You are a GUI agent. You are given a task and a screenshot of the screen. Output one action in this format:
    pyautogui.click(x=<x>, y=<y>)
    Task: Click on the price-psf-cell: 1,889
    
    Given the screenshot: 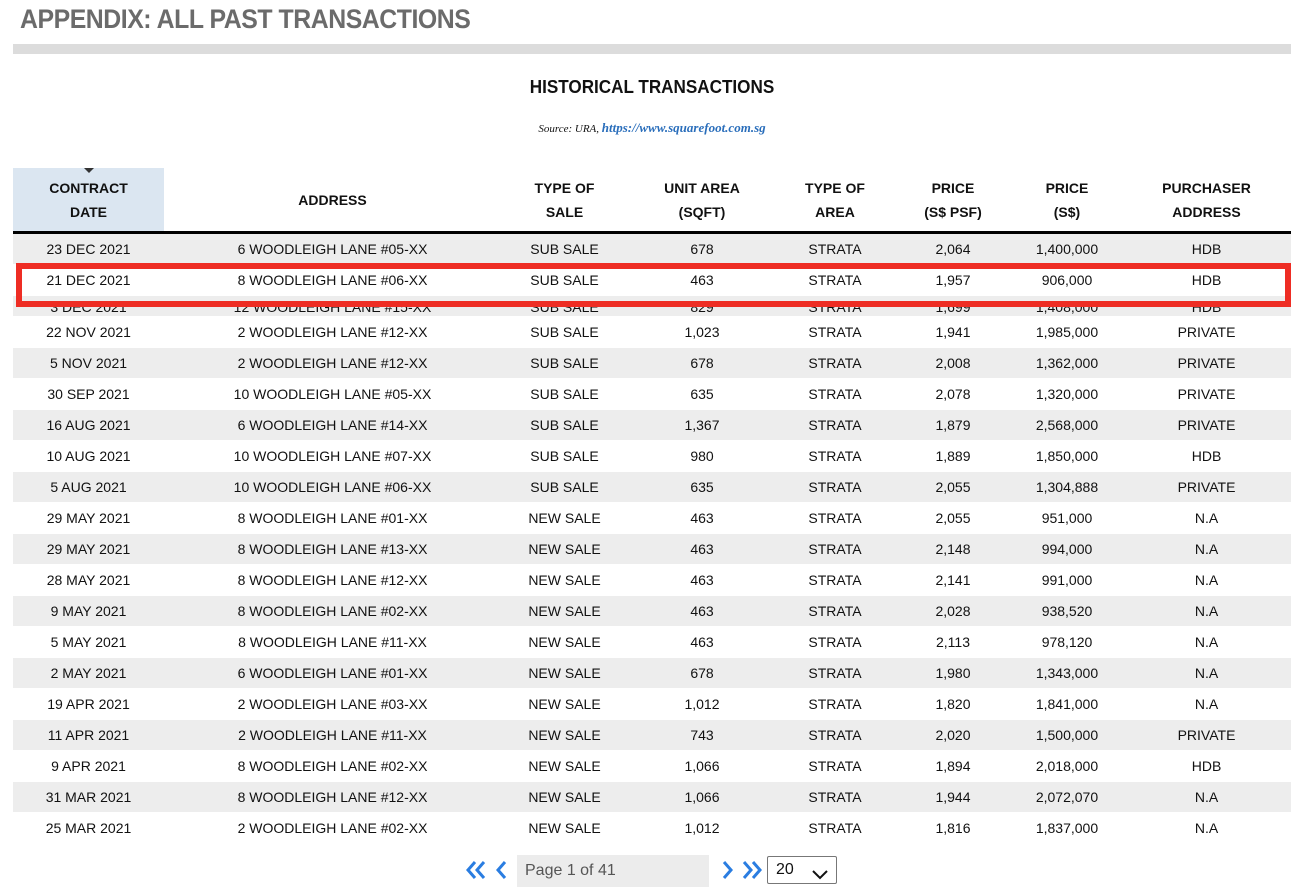 What is the action you would take?
    pyautogui.click(x=953, y=456)
    